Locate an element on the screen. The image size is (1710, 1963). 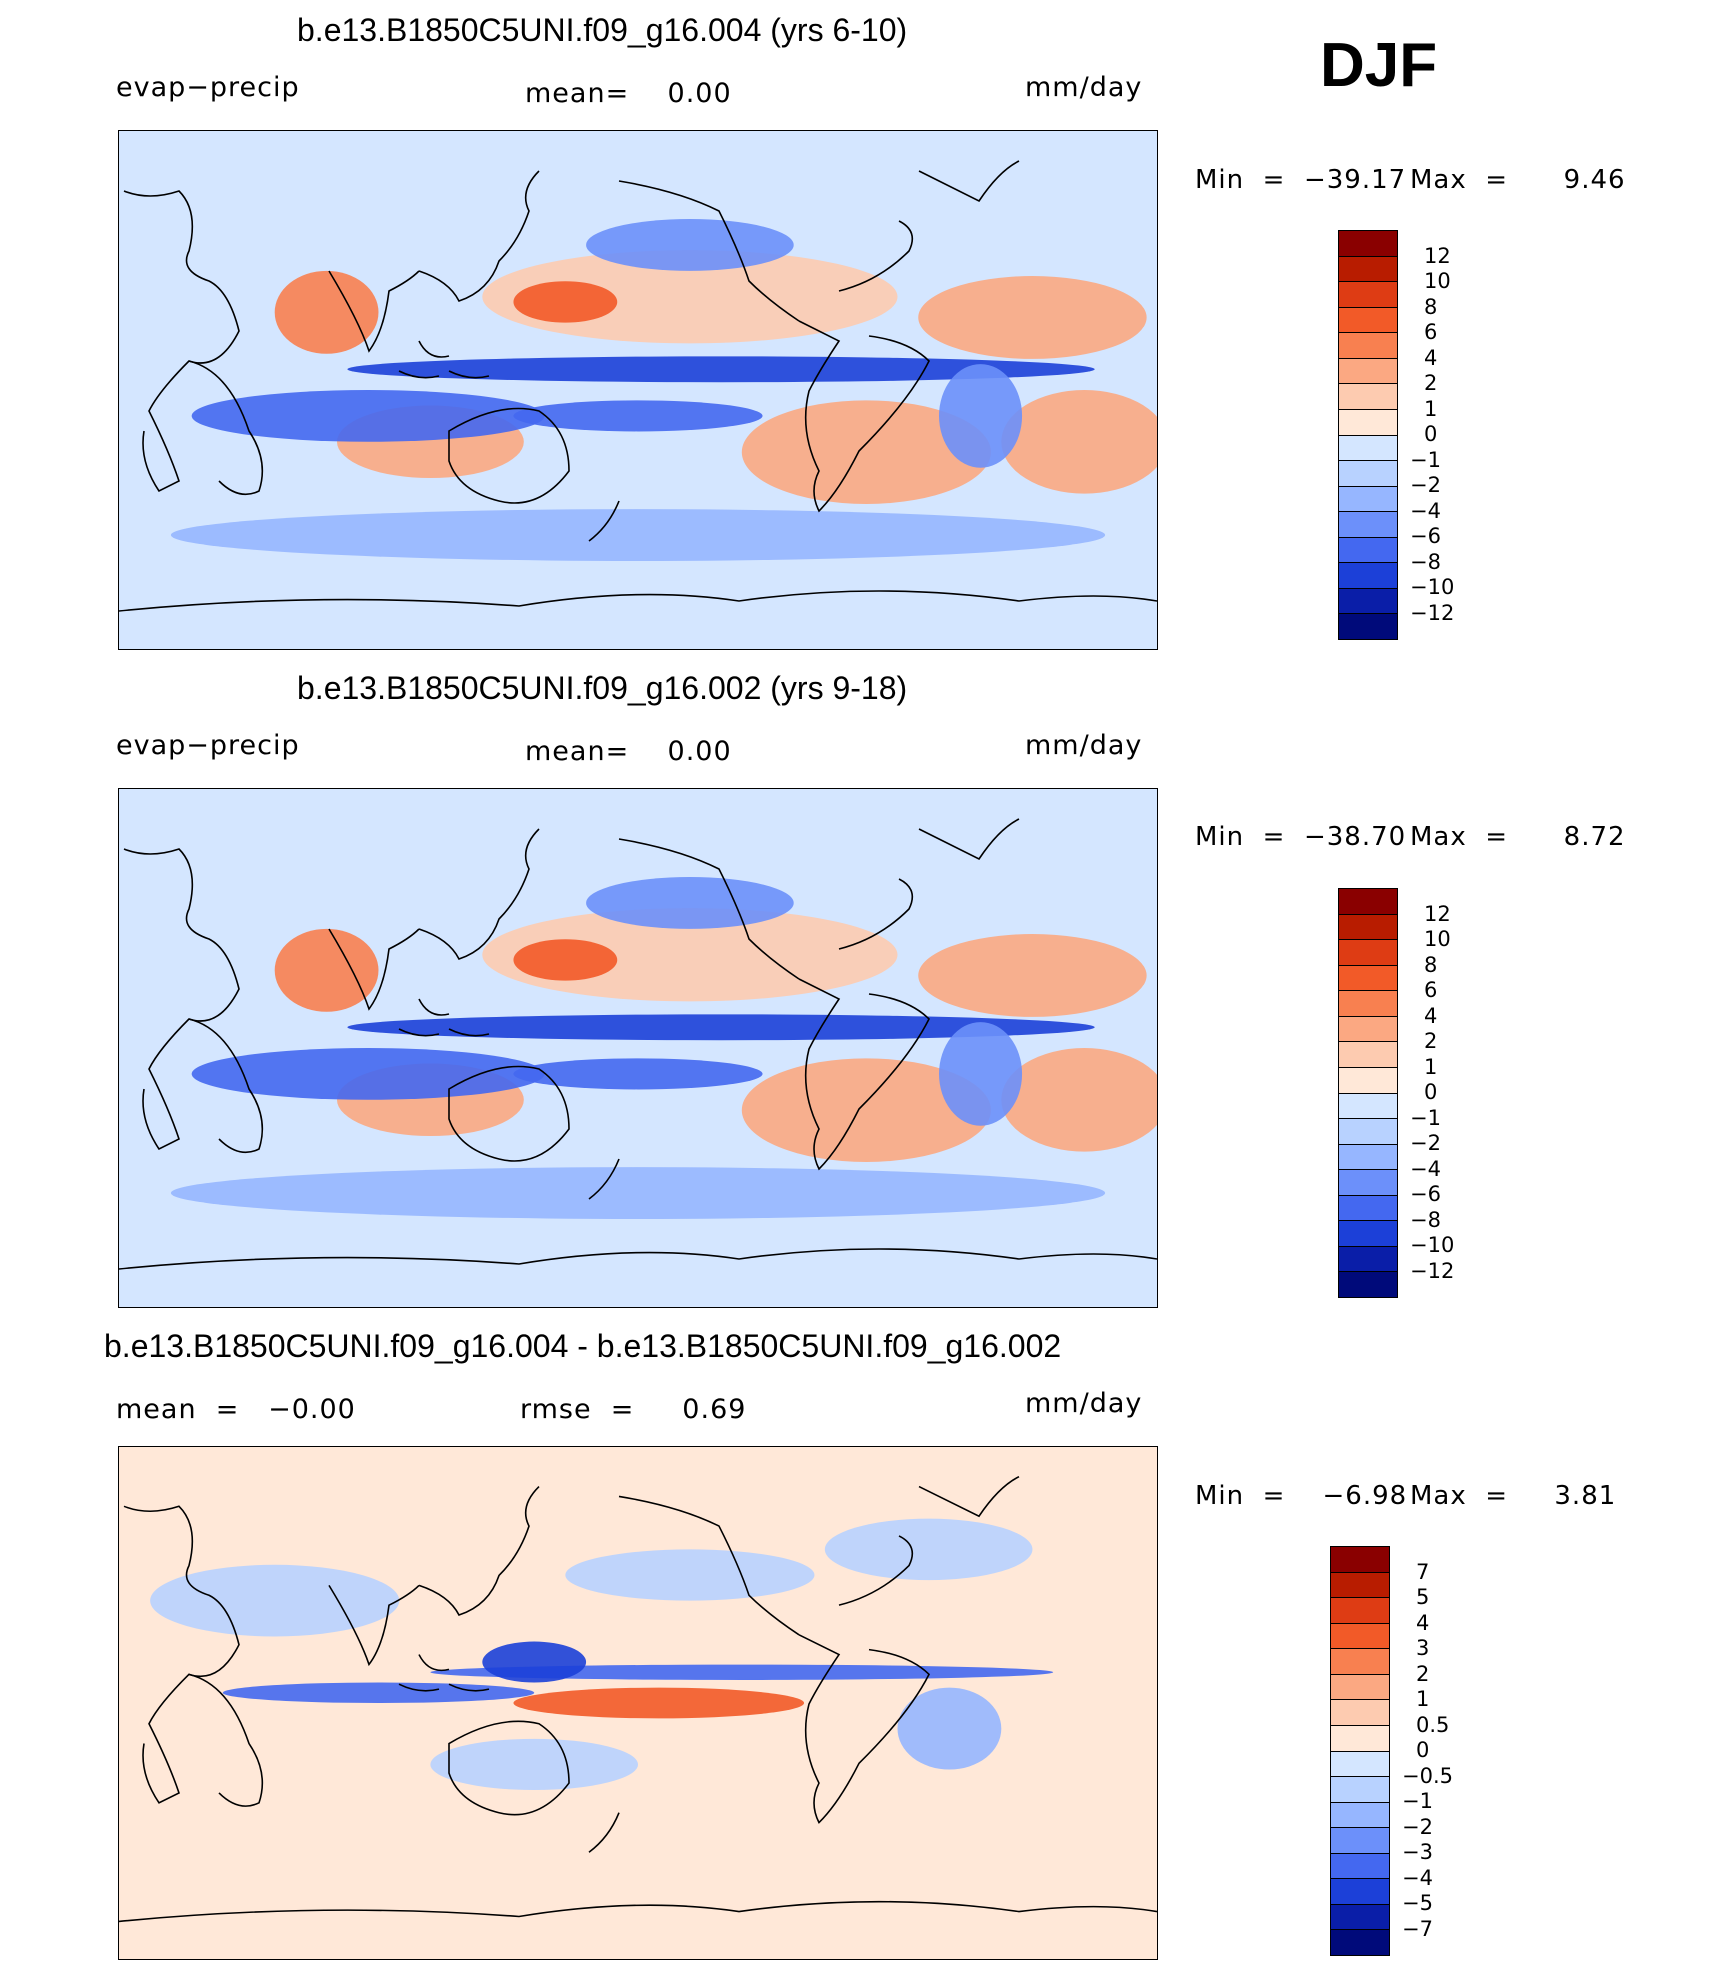
itcz-diff-negative is located at coordinates (742, 1672).